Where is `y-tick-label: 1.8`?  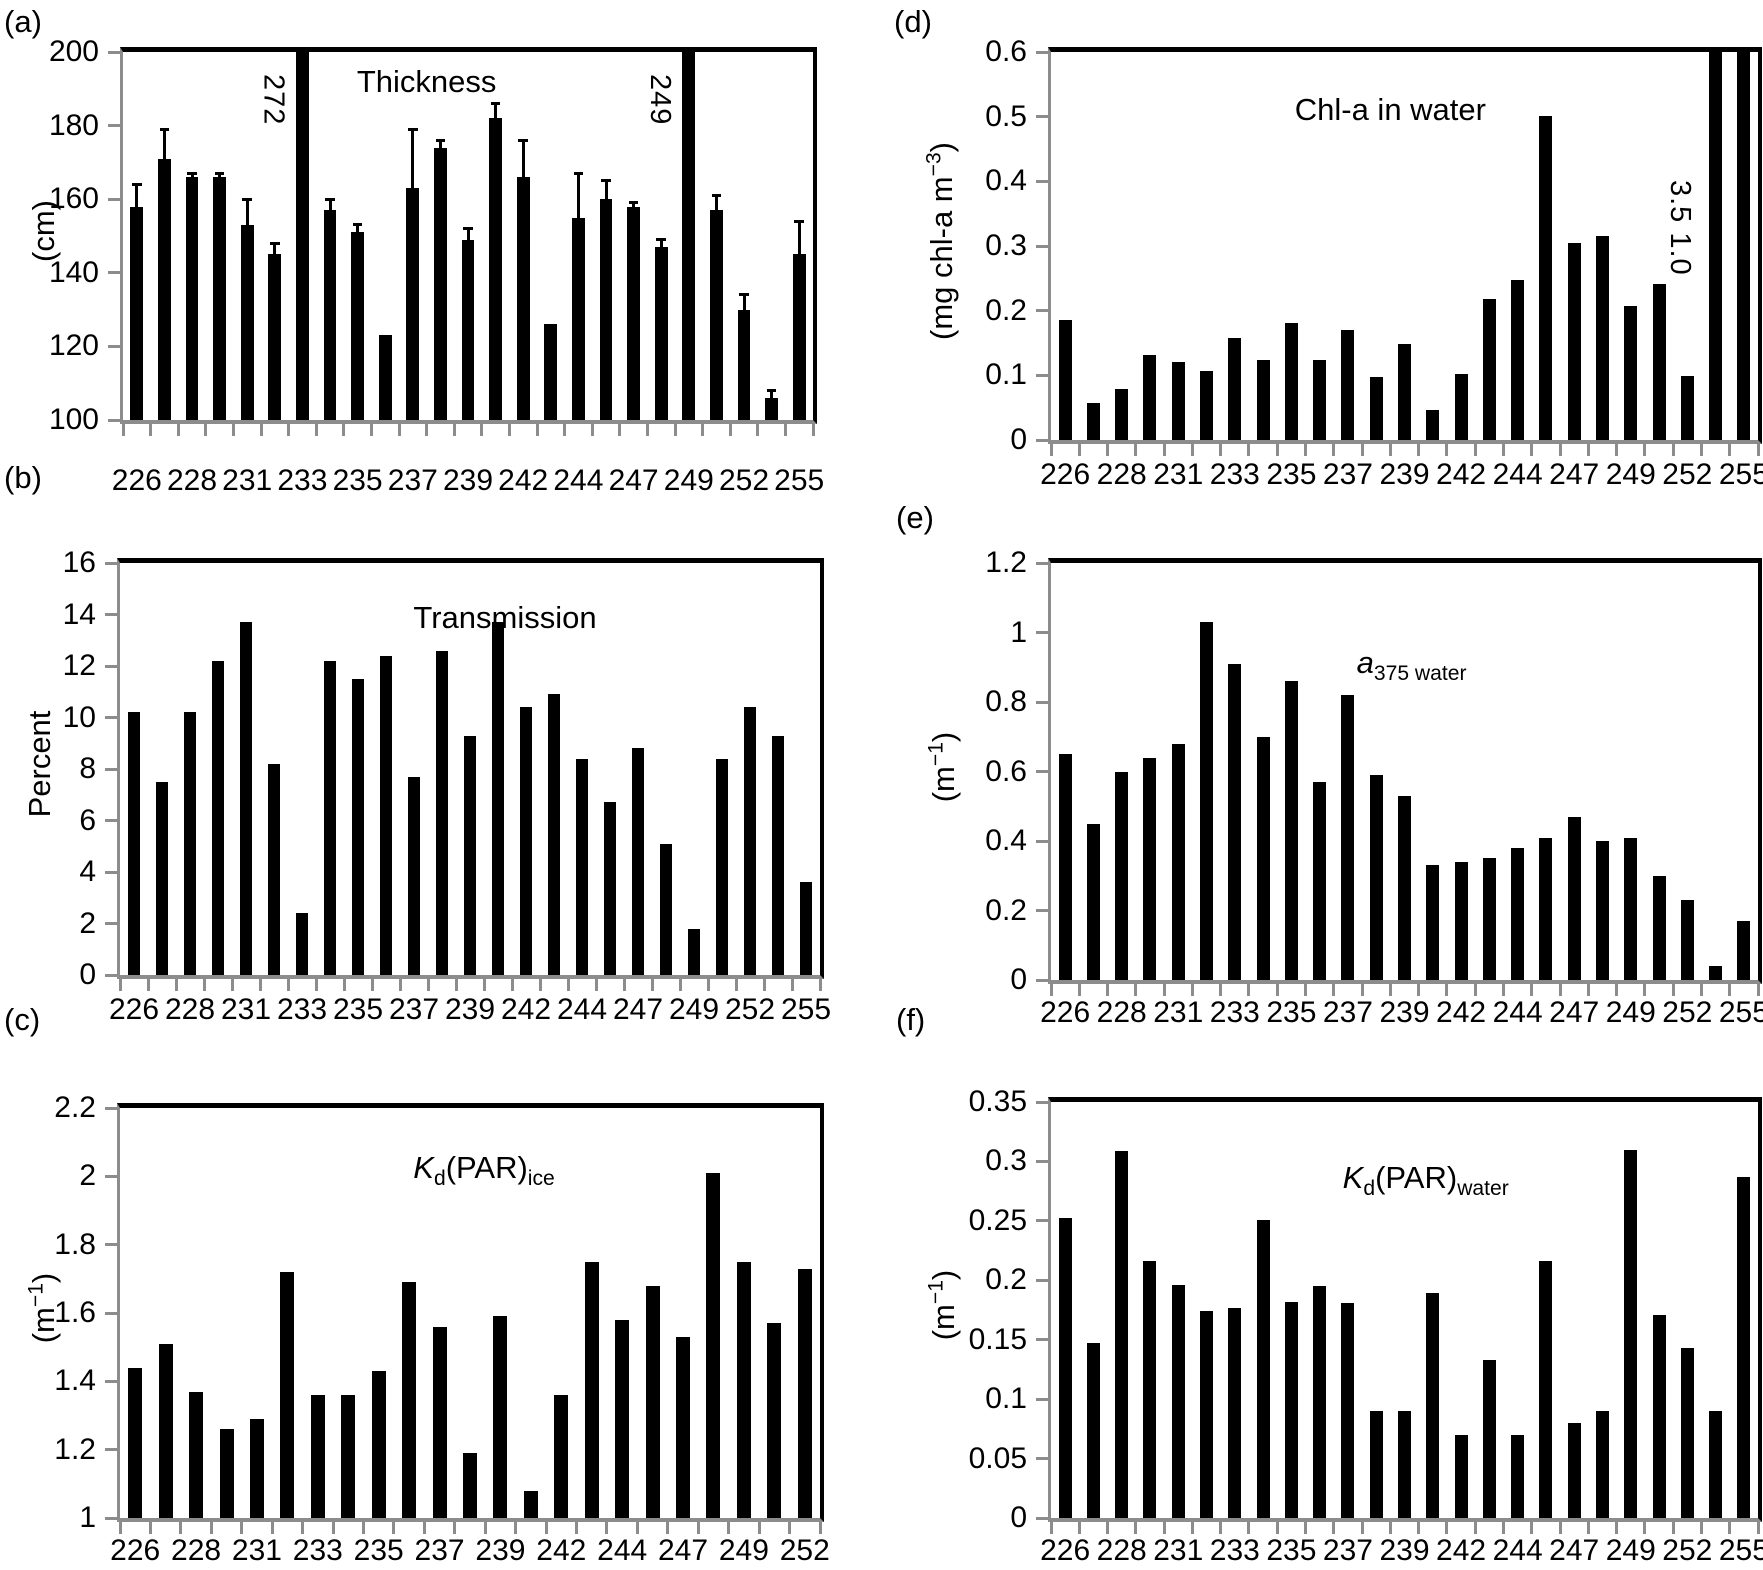
y-tick-label: 1.8 is located at coordinates (75, 1244).